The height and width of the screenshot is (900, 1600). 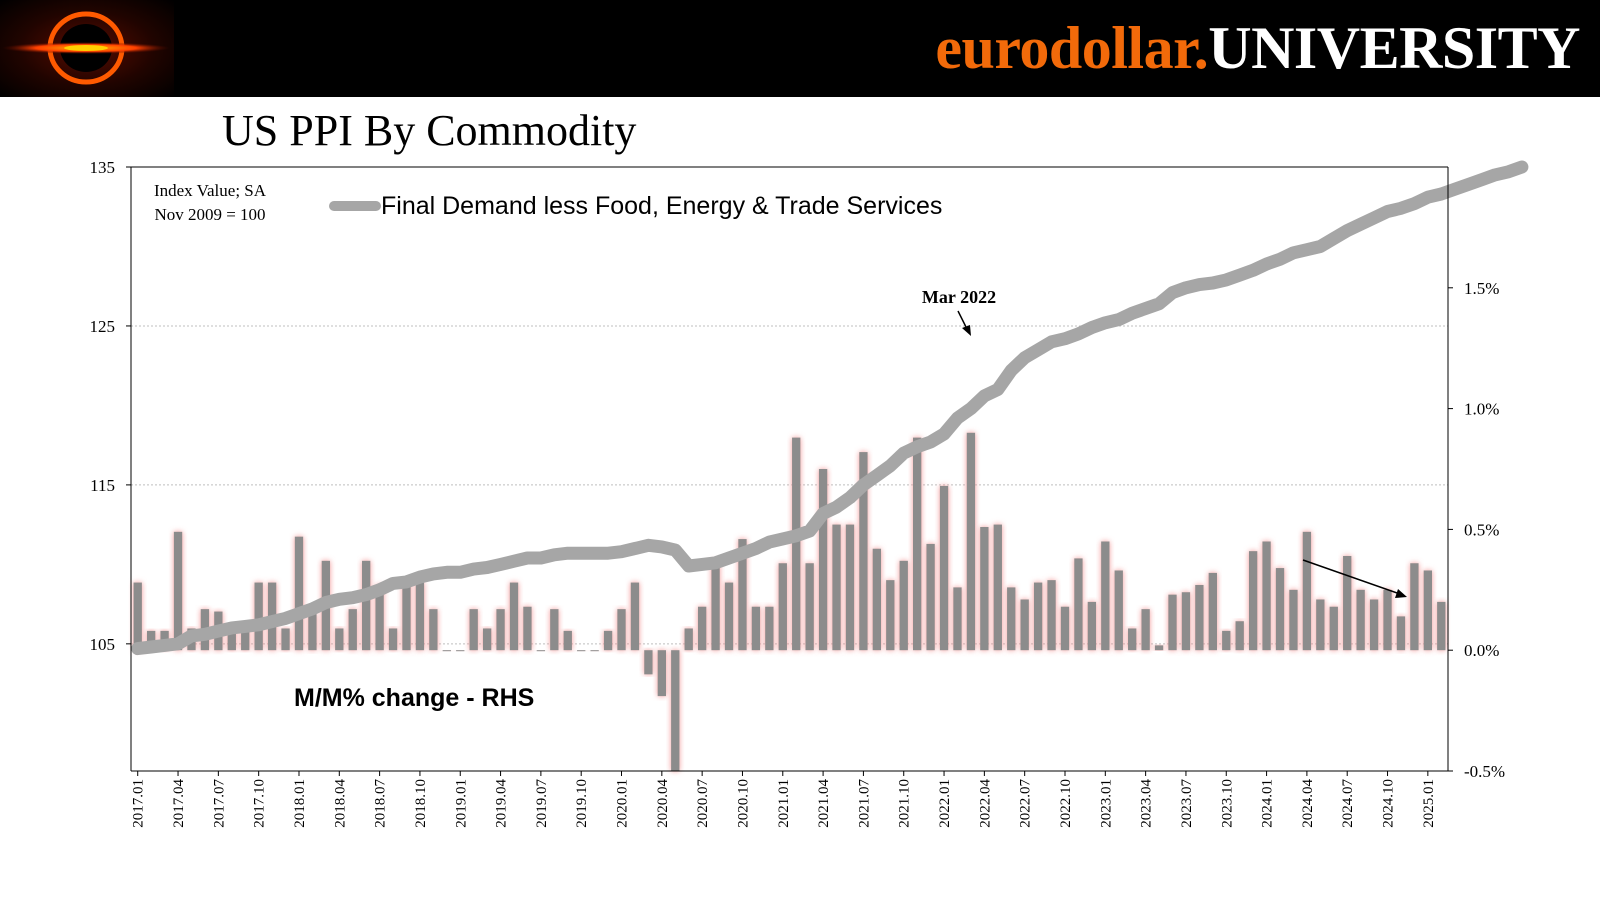 I want to click on x-tick-label: 2020.04, so click(x=663, y=803).